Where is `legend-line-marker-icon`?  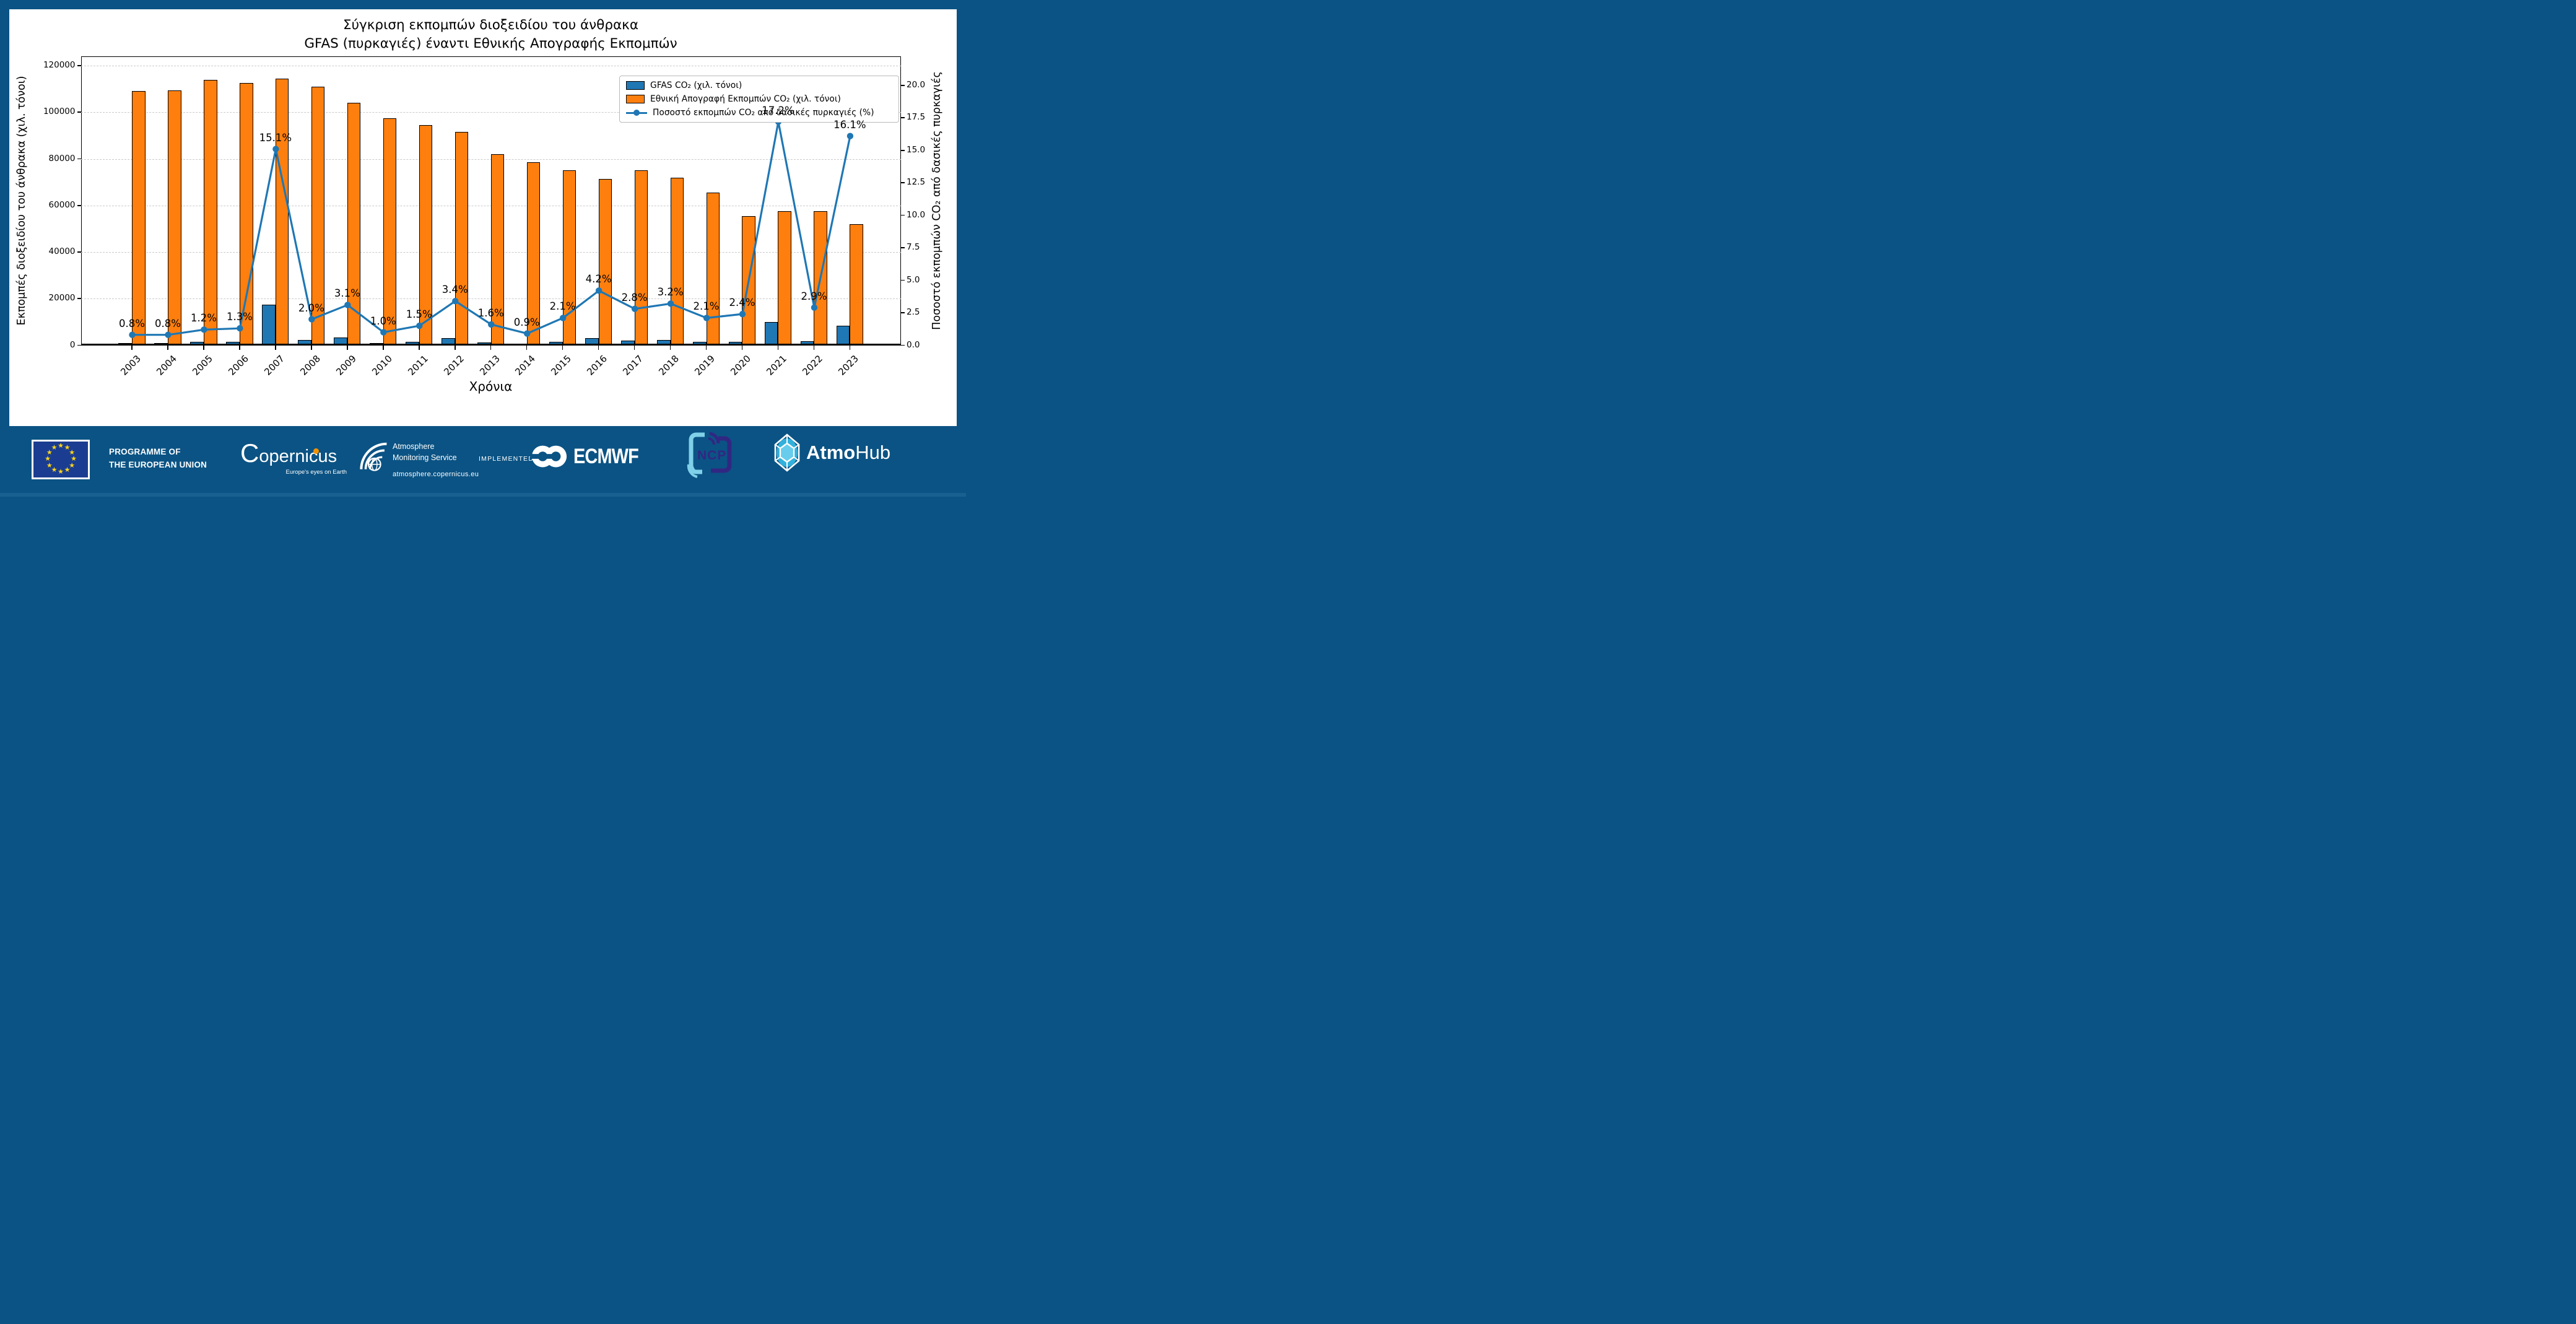 legend-line-marker-icon is located at coordinates (636, 112).